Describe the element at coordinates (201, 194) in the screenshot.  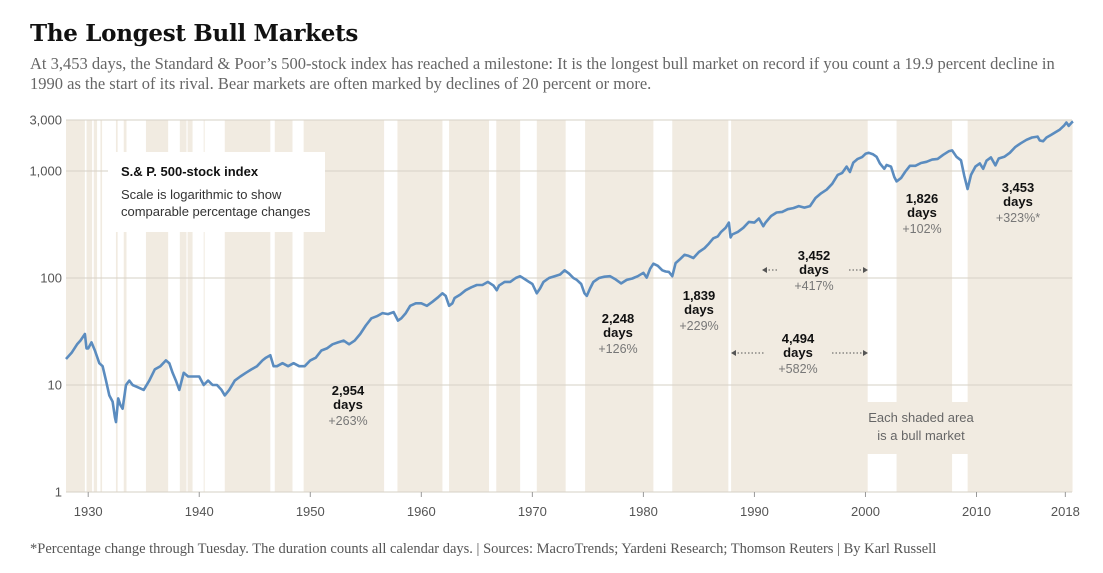
I see `legend-note-line-1: Scale is logarithmic to show` at that location.